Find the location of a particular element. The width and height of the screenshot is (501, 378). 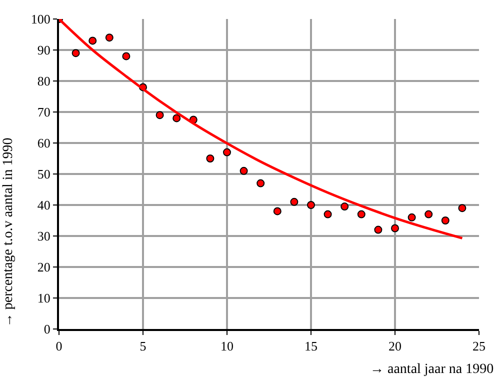

y-tick-label: 80 is located at coordinates (43, 81).